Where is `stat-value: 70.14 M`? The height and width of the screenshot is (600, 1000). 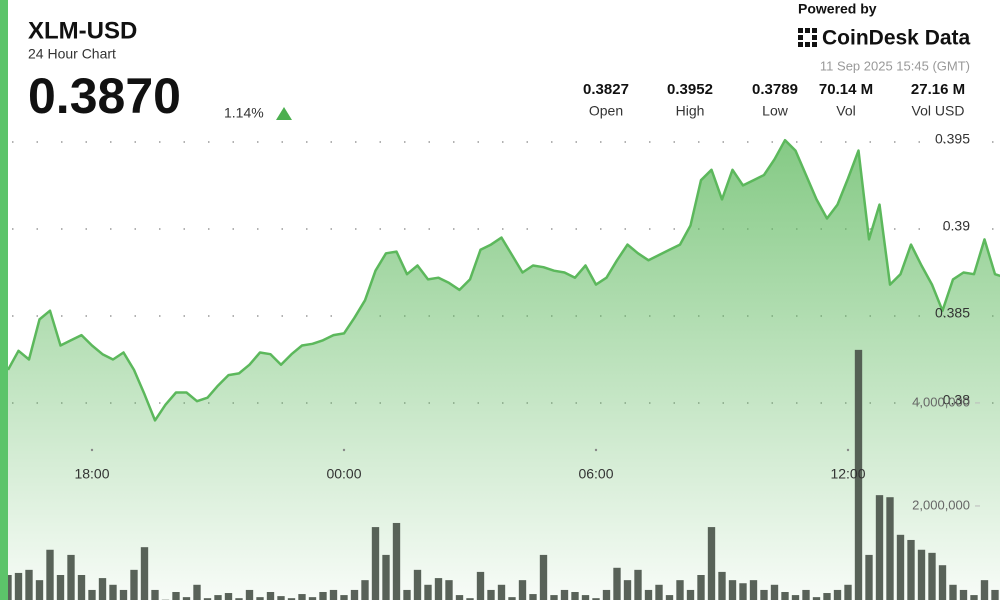
stat-value: 70.14 M is located at coordinates (846, 89).